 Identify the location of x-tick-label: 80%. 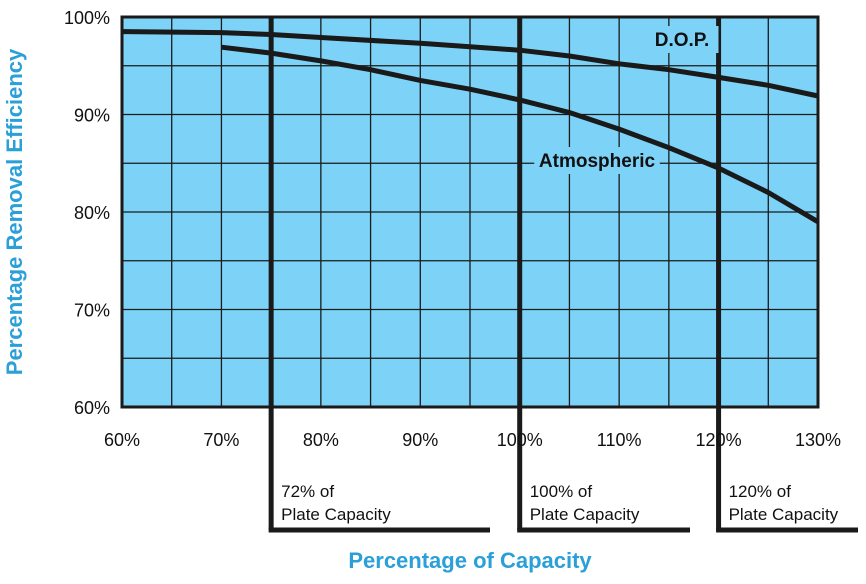
(321, 440).